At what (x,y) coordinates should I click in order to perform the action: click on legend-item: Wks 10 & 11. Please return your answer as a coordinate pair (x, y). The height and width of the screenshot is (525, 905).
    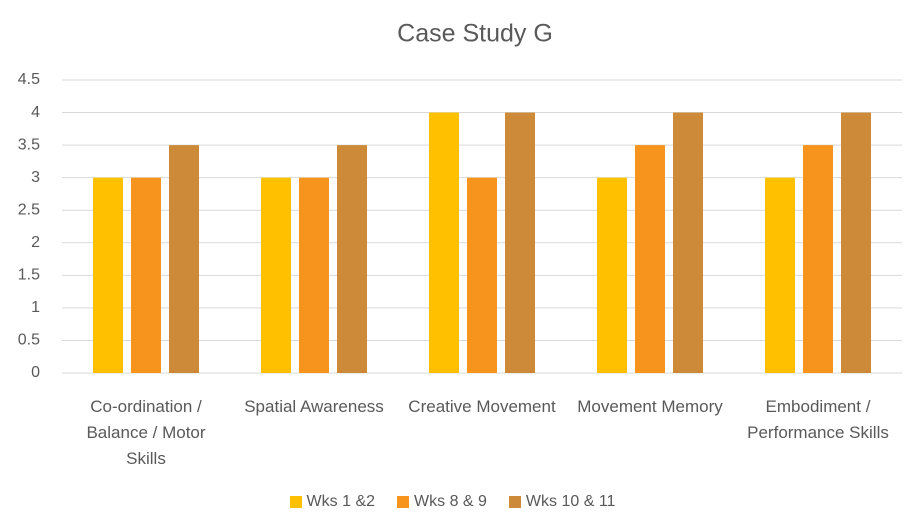
    Looking at the image, I should click on (562, 502).